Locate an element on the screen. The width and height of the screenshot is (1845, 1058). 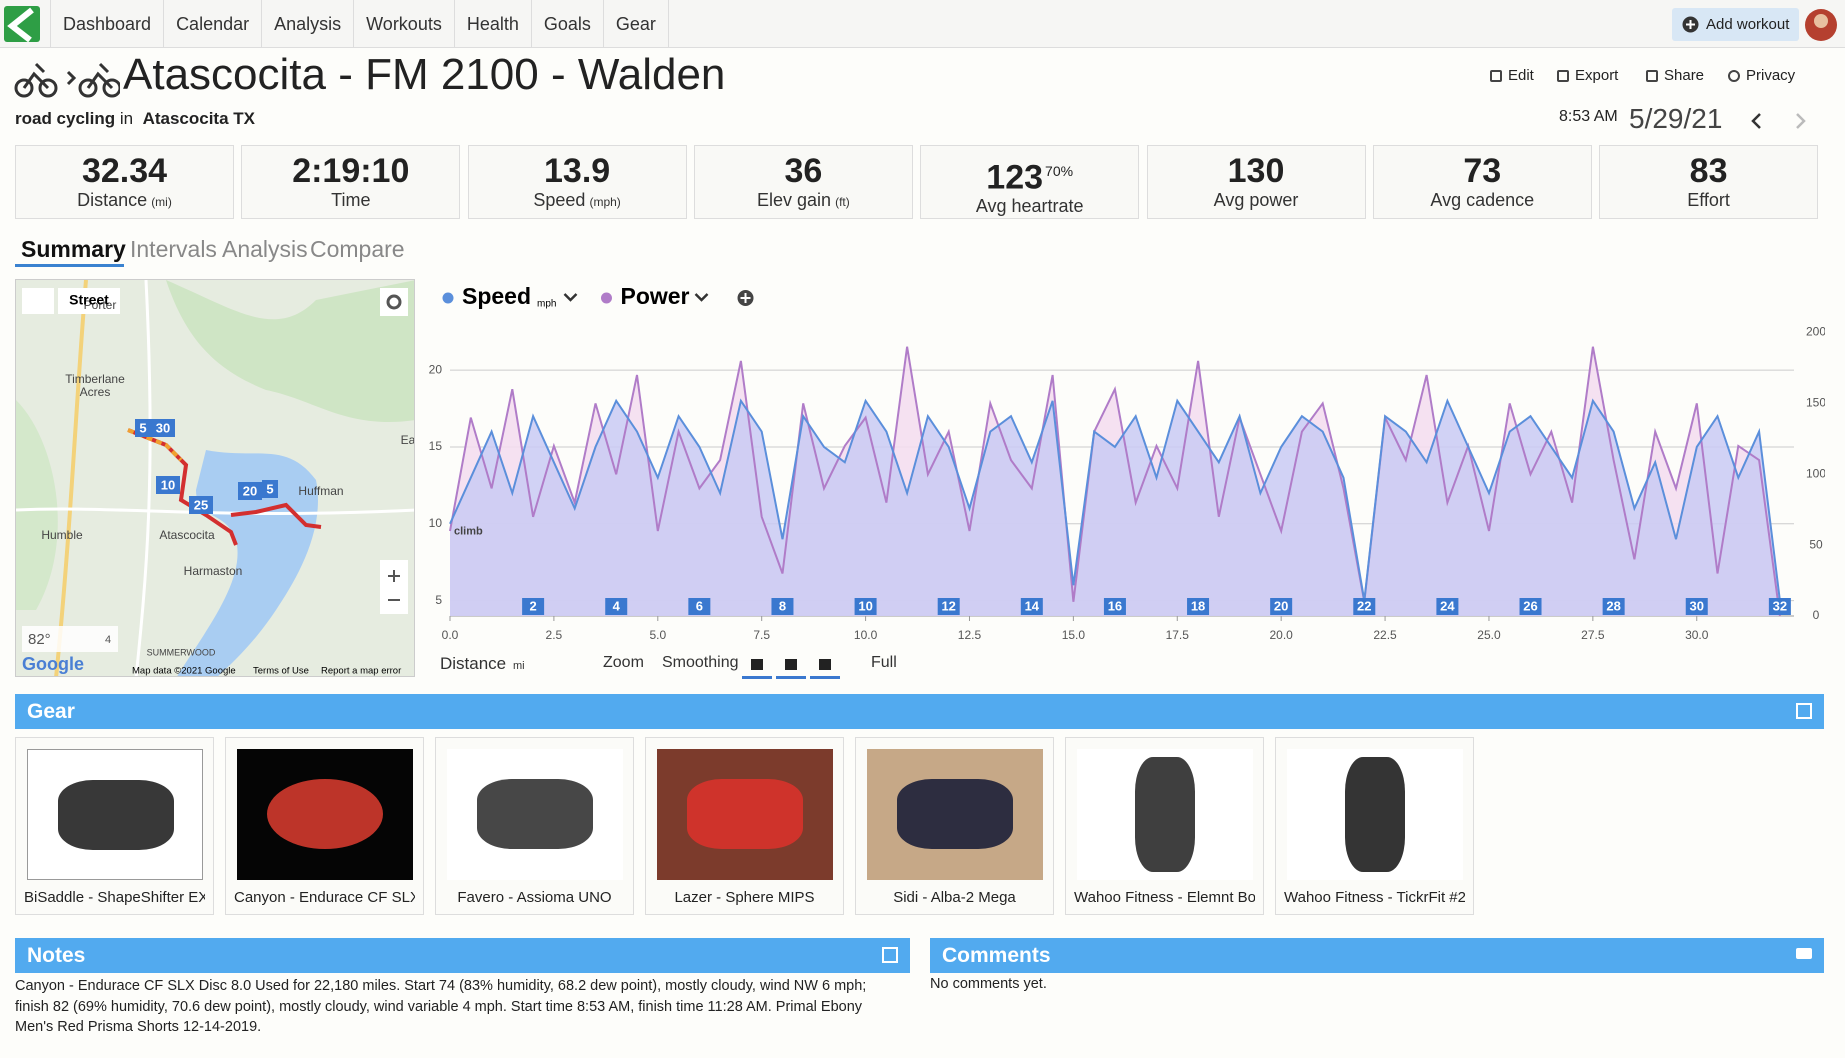
label: Avg cadence is located at coordinates (1482, 200).